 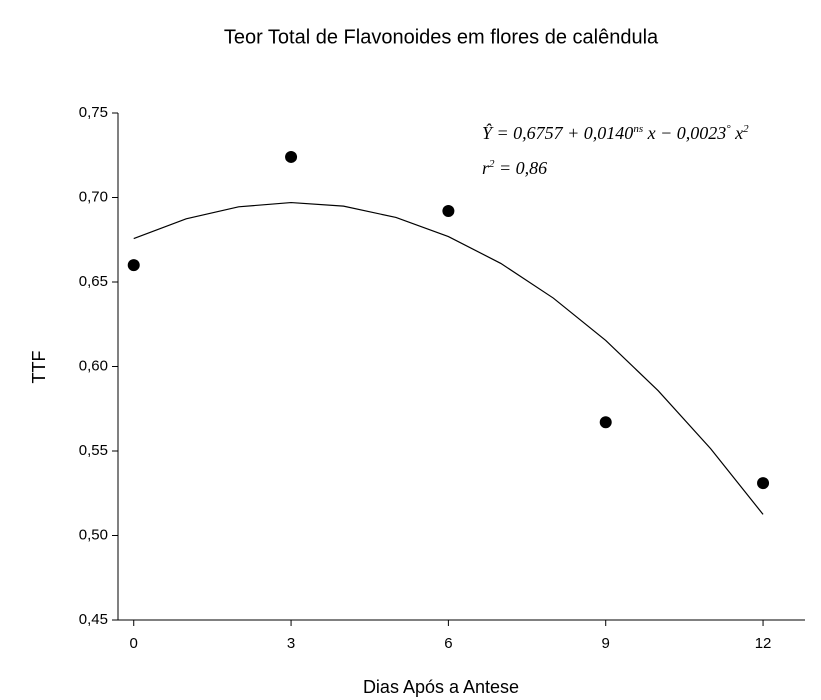 What do you see at coordinates (746, 129) in the screenshot?
I see `equation-part: 2` at bounding box center [746, 129].